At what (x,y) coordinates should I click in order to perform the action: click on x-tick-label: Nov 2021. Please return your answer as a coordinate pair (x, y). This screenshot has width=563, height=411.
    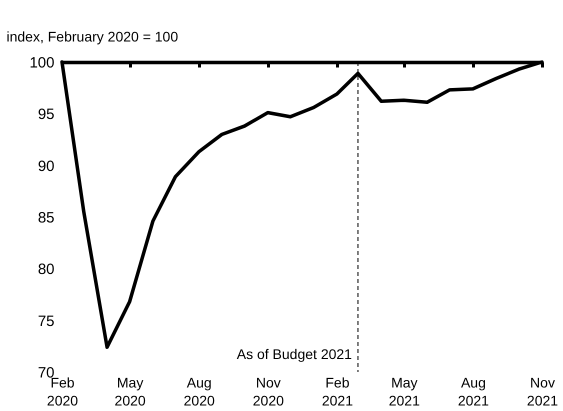
    Looking at the image, I should click on (542, 391).